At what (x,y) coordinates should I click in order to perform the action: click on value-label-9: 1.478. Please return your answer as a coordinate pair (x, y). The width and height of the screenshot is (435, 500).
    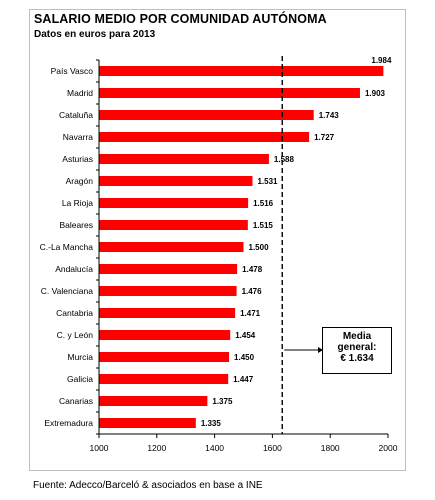
    Looking at the image, I should click on (252, 269).